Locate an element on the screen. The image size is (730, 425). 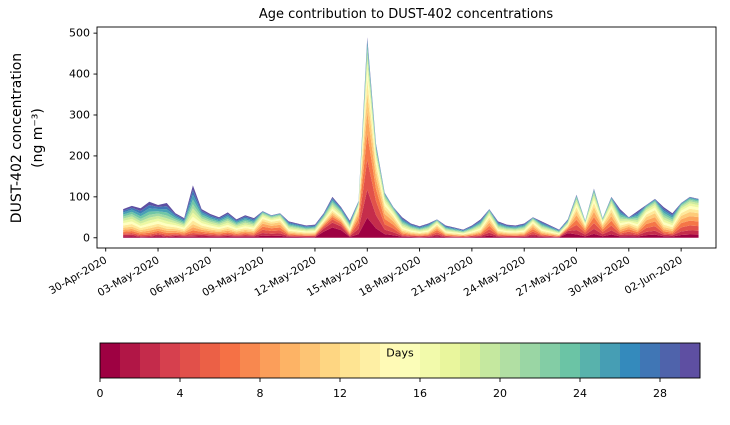
y-axis-label-line1: DUST-402 concentration is located at coordinates (17, 138).